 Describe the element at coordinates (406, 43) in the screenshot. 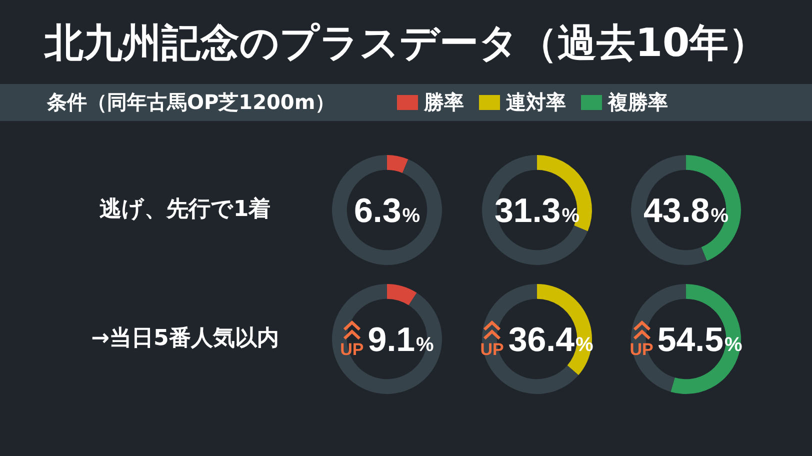

I see `text: 北九州記念のプラスデータ（過去10年）` at that location.